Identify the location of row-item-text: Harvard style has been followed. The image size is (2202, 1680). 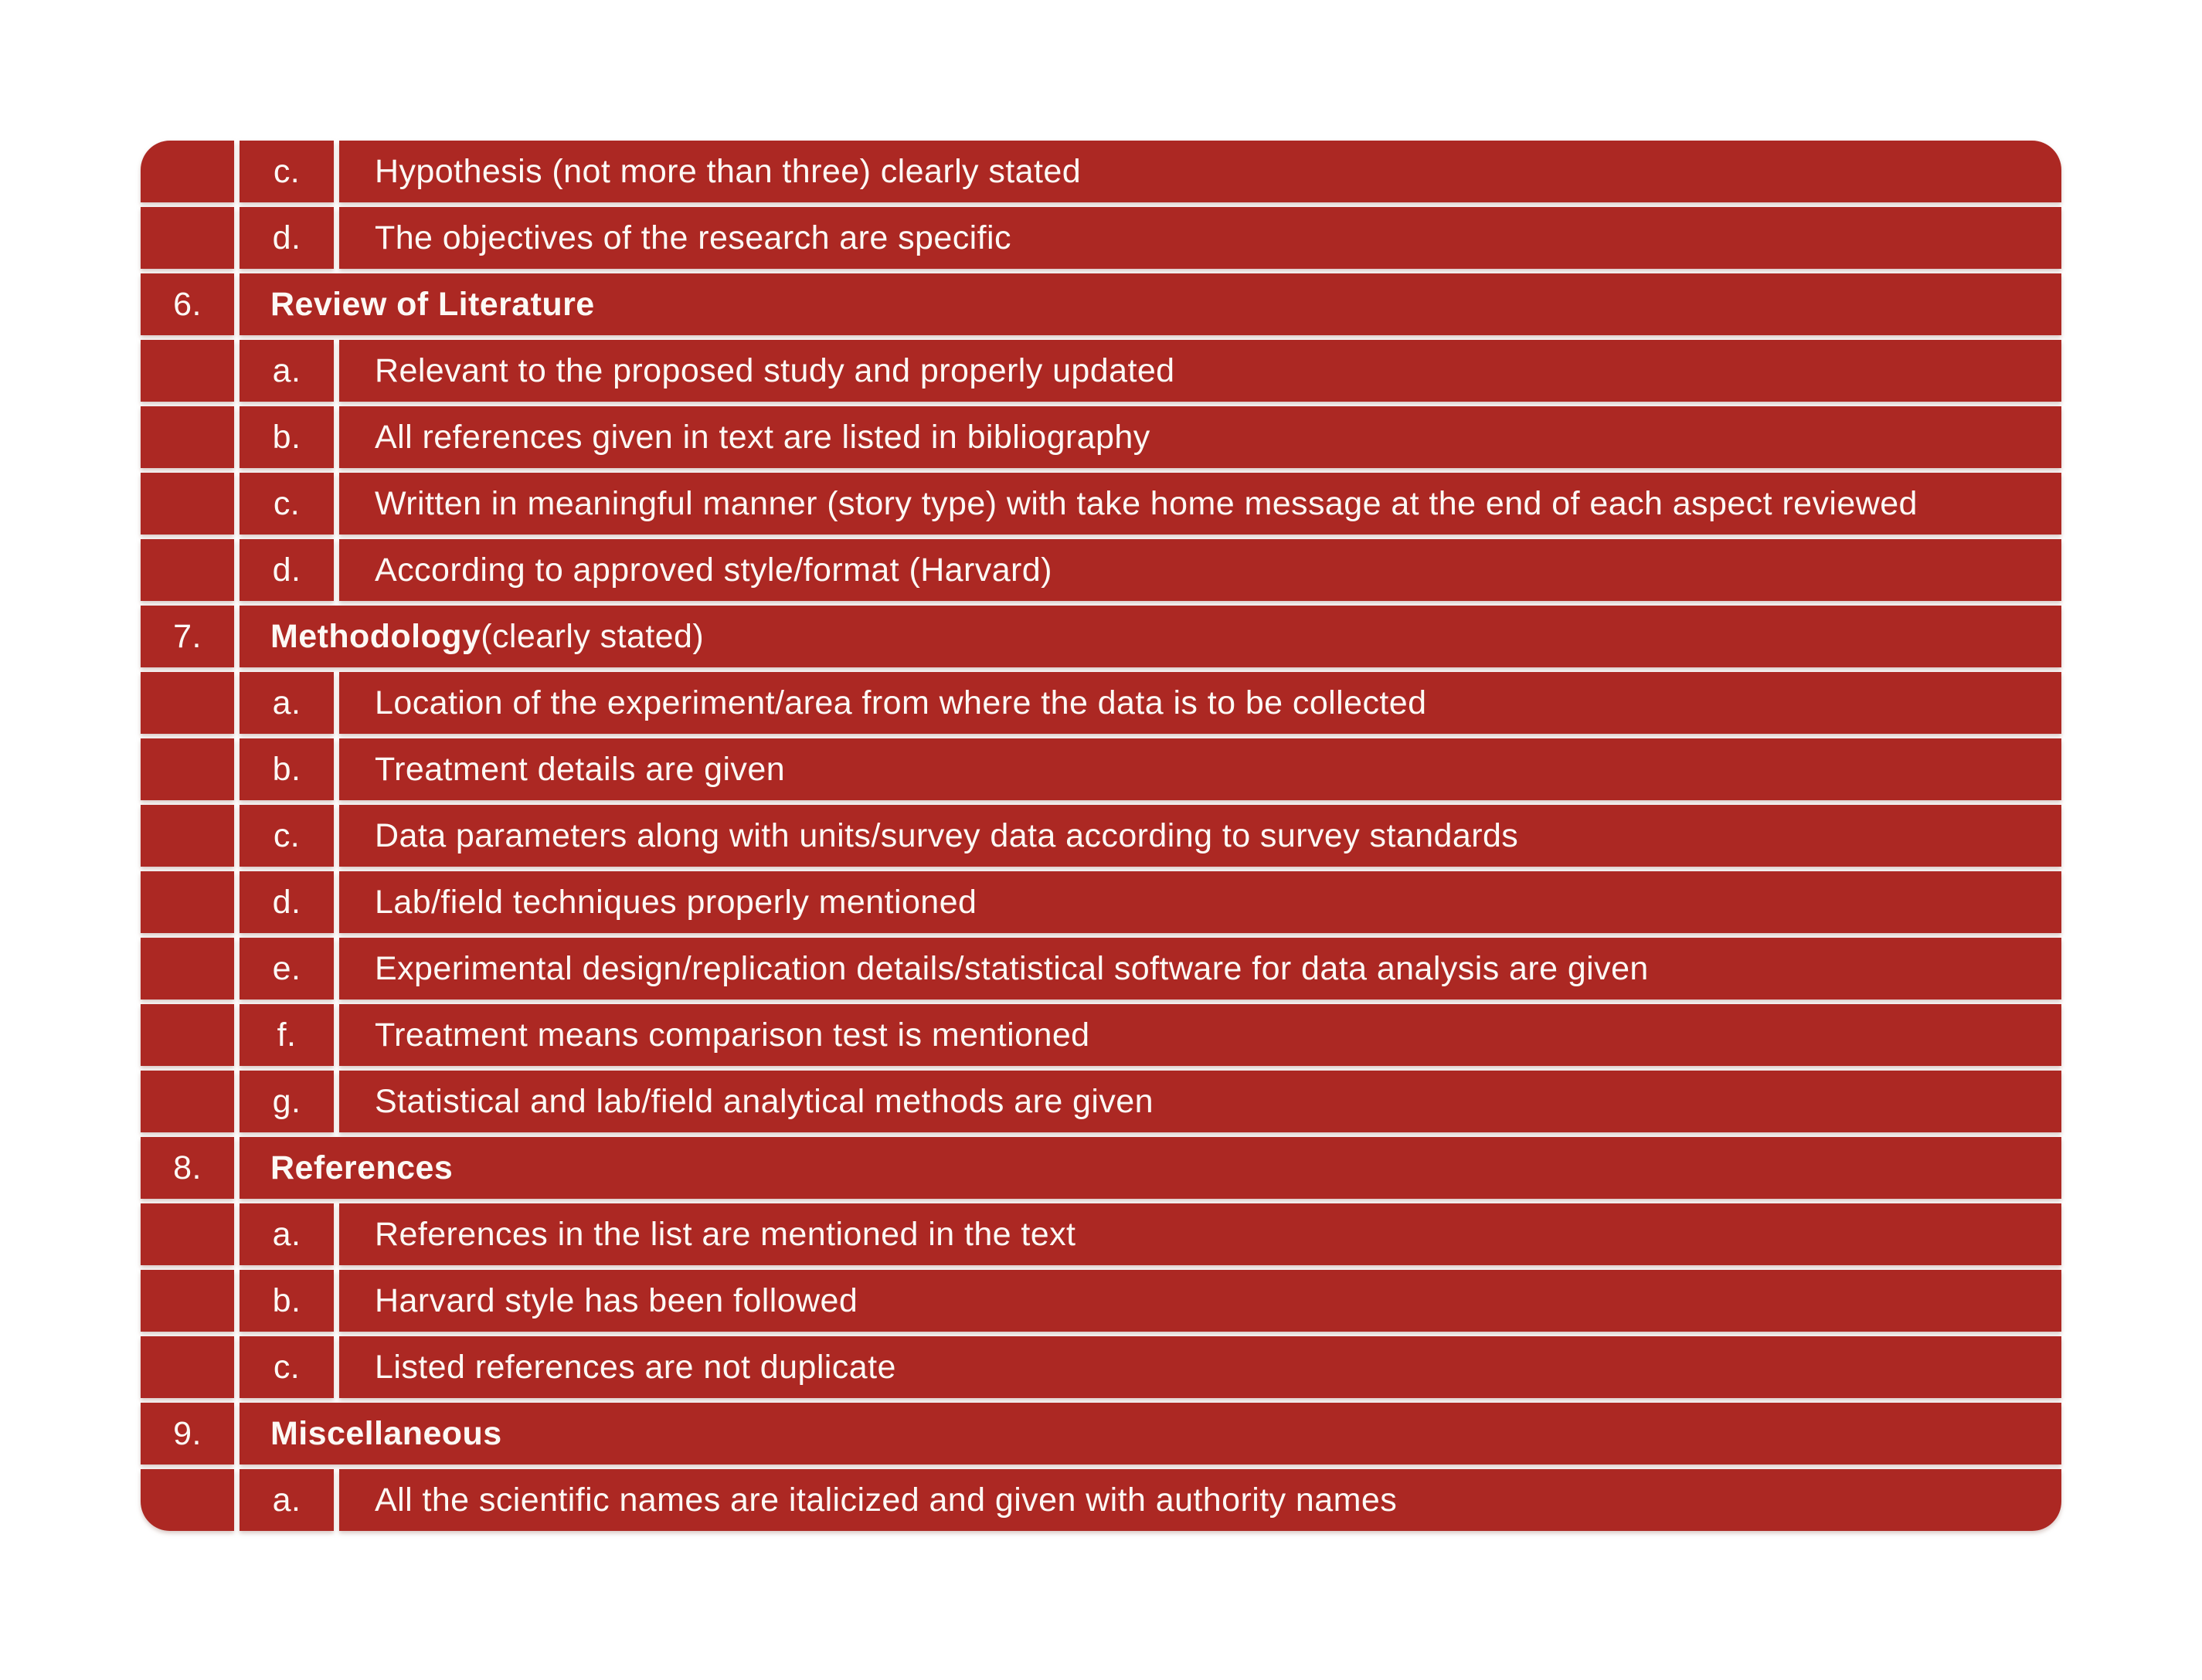
(1200, 1301).